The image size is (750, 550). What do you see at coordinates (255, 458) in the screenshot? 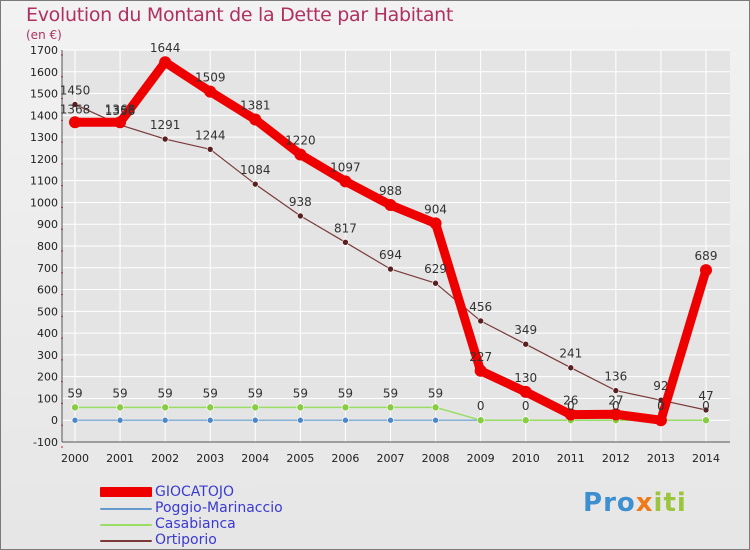
I see `x-tick-label: 2004` at bounding box center [255, 458].